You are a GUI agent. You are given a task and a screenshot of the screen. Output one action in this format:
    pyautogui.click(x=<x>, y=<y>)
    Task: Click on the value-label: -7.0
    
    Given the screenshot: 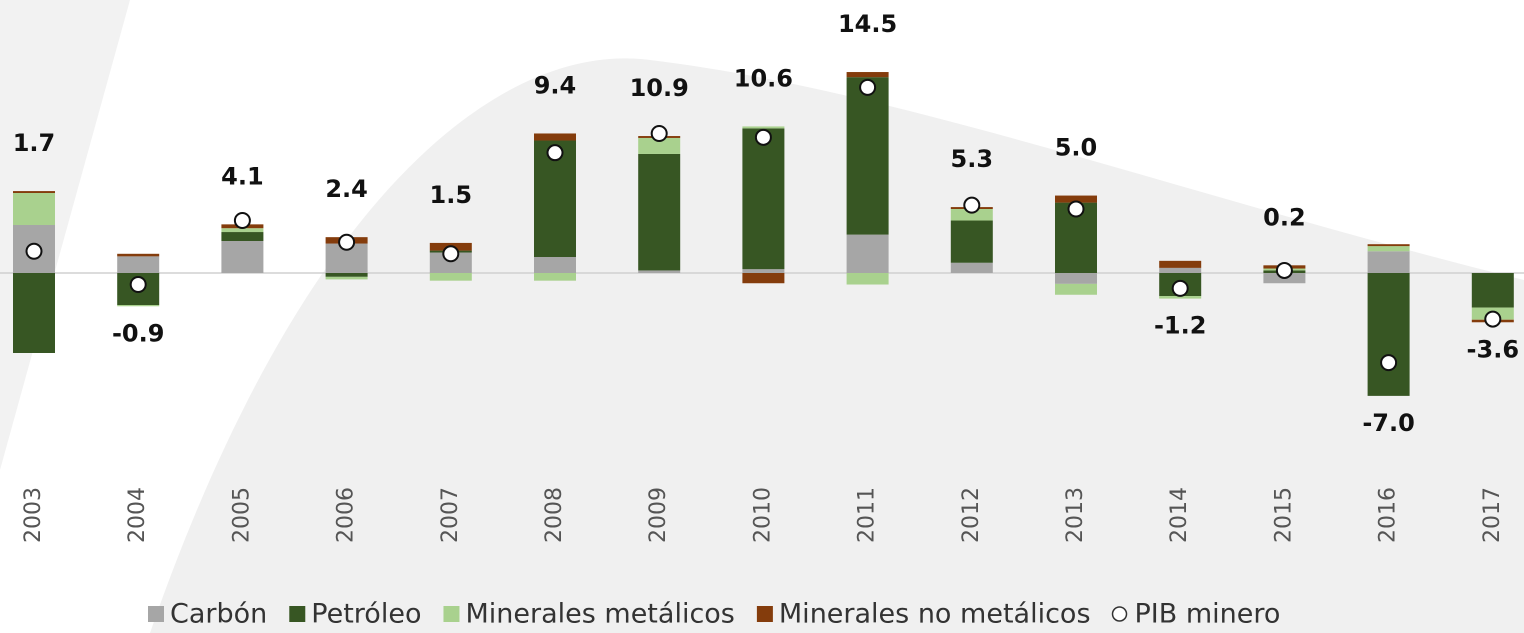 What is the action you would take?
    pyautogui.click(x=1388, y=423)
    